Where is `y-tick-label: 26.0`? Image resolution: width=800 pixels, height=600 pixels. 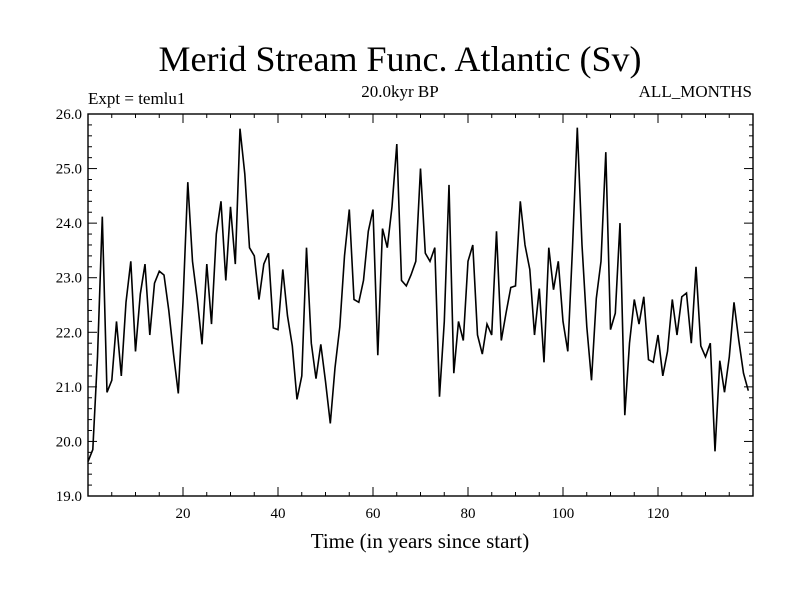
y-tick-label: 26.0 is located at coordinates (69, 115).